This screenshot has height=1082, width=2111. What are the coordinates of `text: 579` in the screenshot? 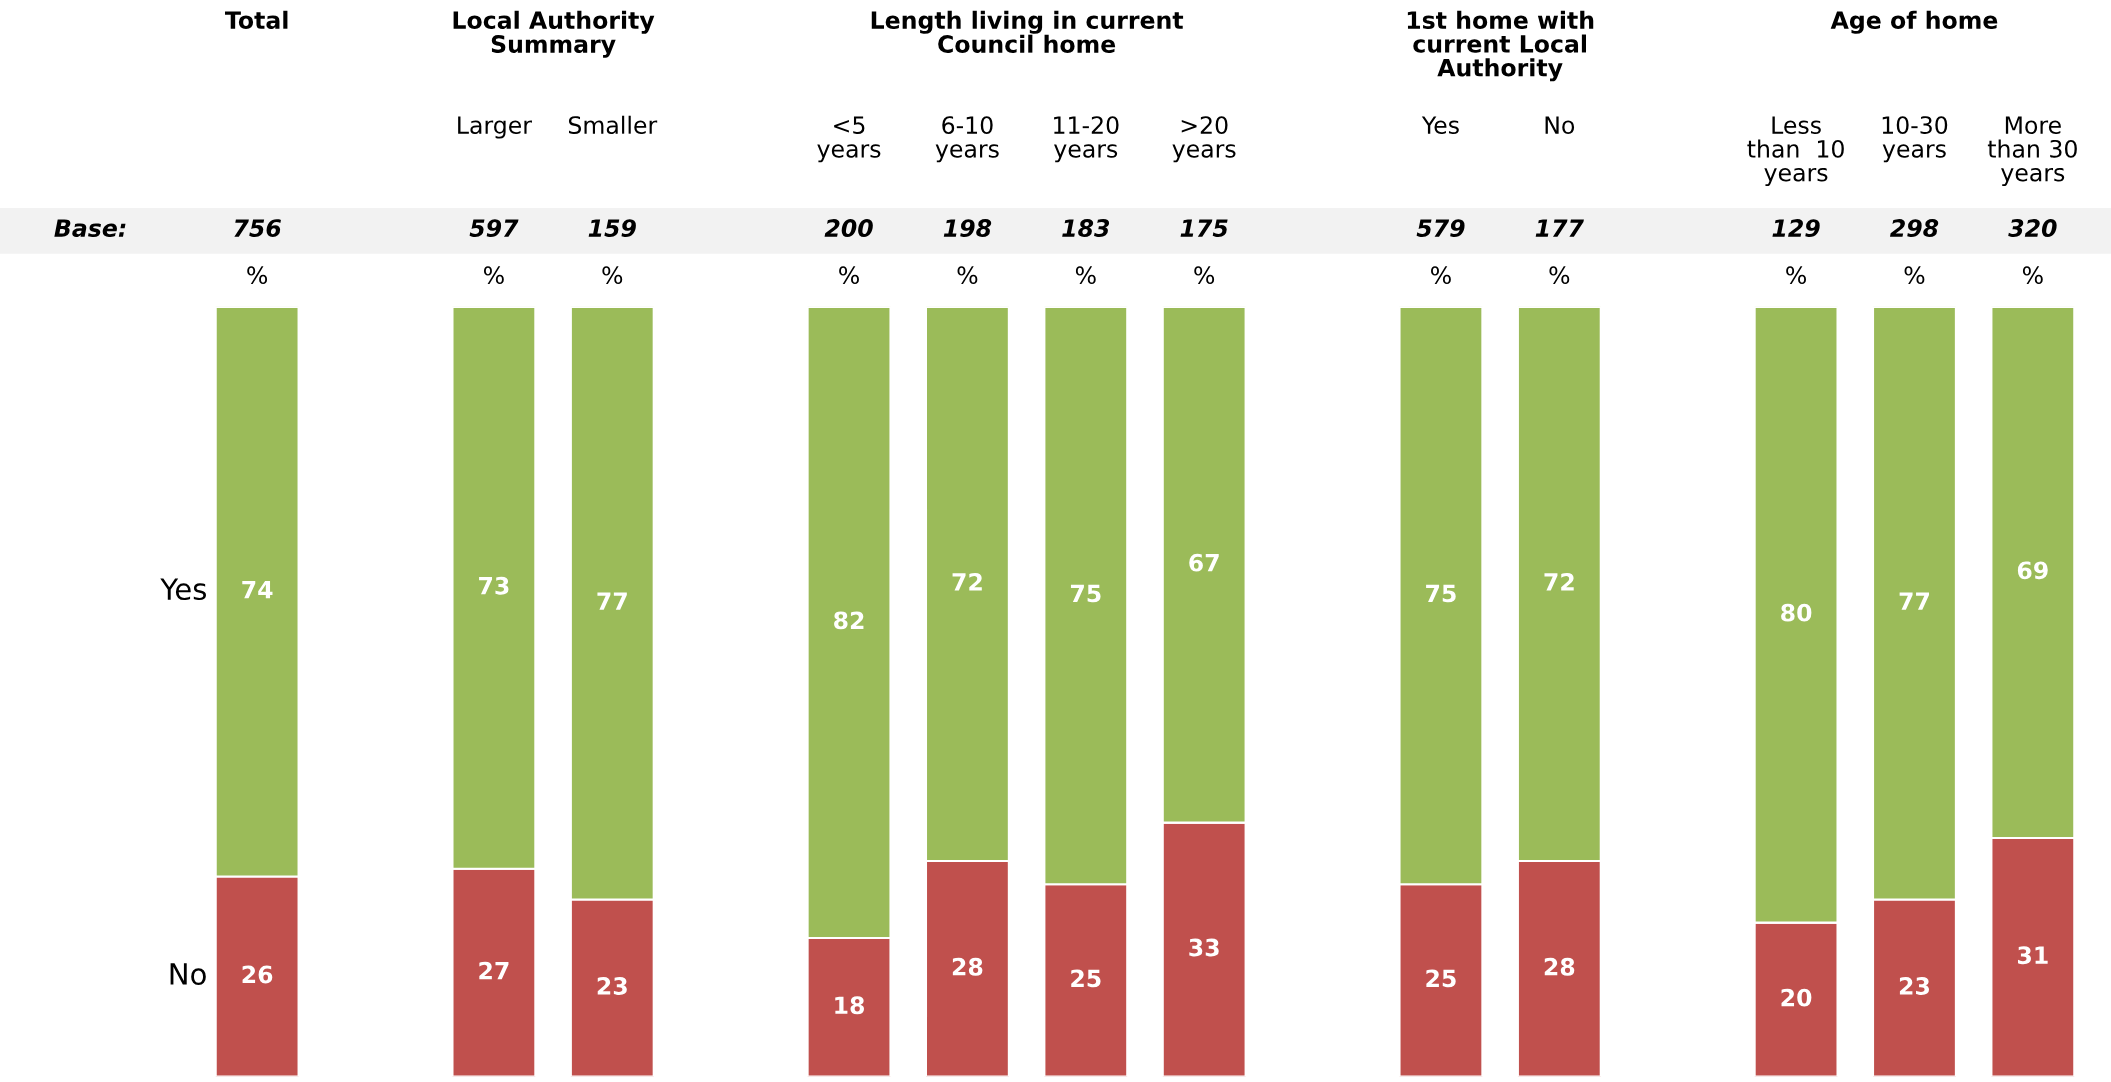 It's located at (1440, 228).